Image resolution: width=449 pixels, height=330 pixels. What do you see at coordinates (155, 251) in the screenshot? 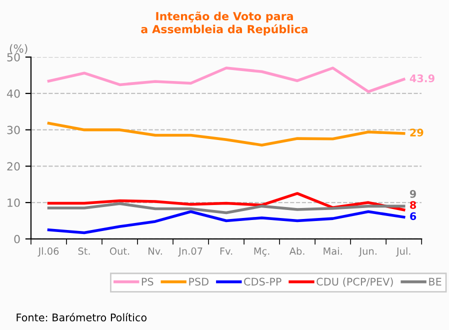
I see `x-tick-label: Nv.` at bounding box center [155, 251].